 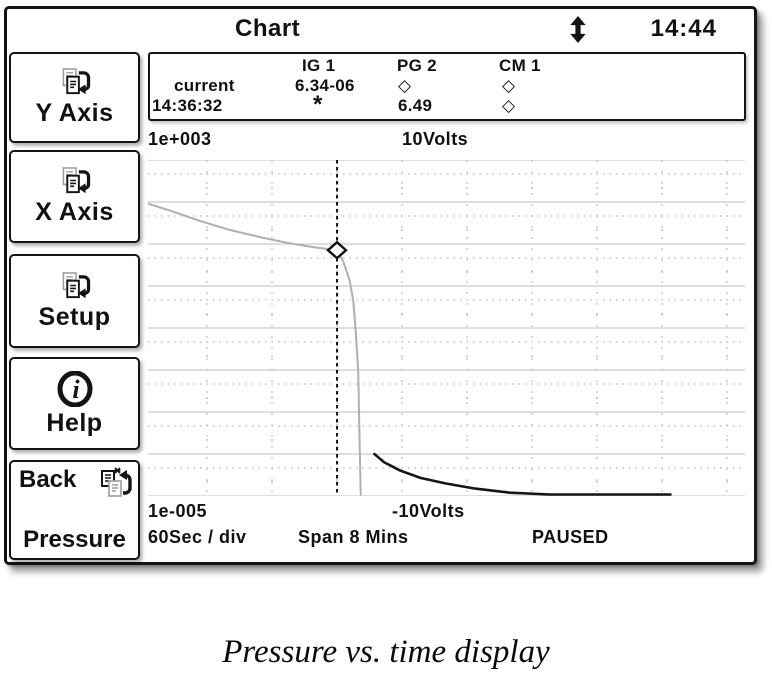 What do you see at coordinates (319, 65) in the screenshot?
I see `column-header-ig1: IG 1` at bounding box center [319, 65].